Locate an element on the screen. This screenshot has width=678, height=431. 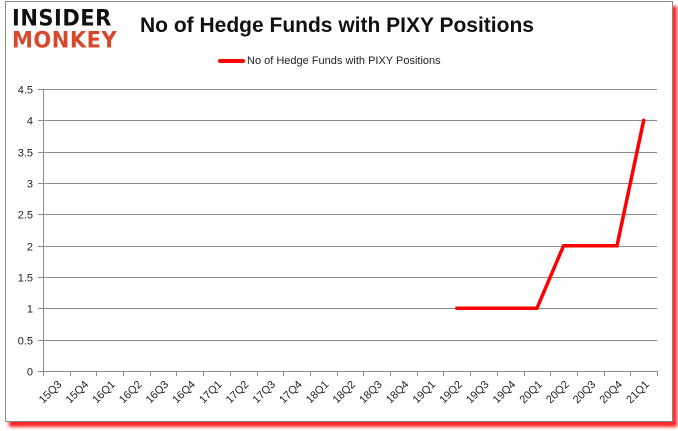
logo-text-insider: INSIDER is located at coordinates (62, 18).